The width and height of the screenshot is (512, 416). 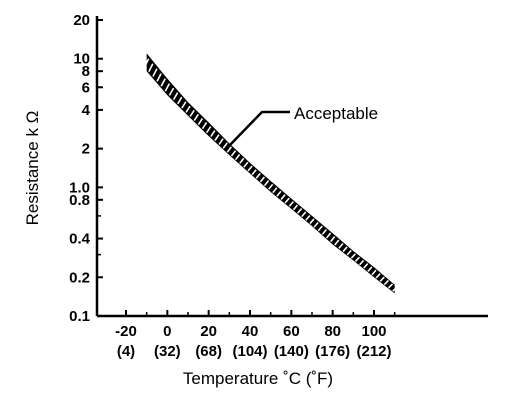 What do you see at coordinates (373, 331) in the screenshot?
I see `x-tick-label: 100` at bounding box center [373, 331].